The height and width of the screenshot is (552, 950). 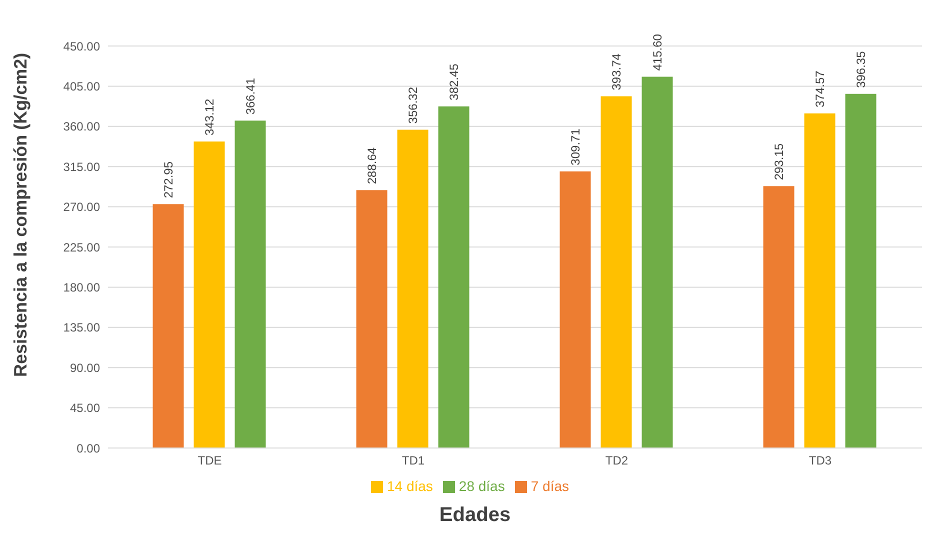 What do you see at coordinates (81, 327) in the screenshot?
I see `y-tick-label: 135.00` at bounding box center [81, 327].